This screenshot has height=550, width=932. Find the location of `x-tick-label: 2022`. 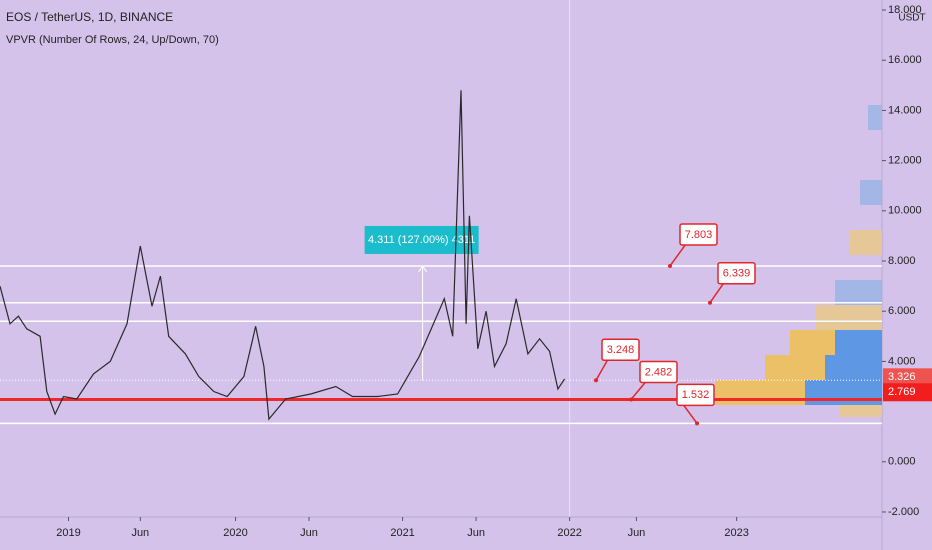

x-tick-label: 2022 is located at coordinates (569, 533).